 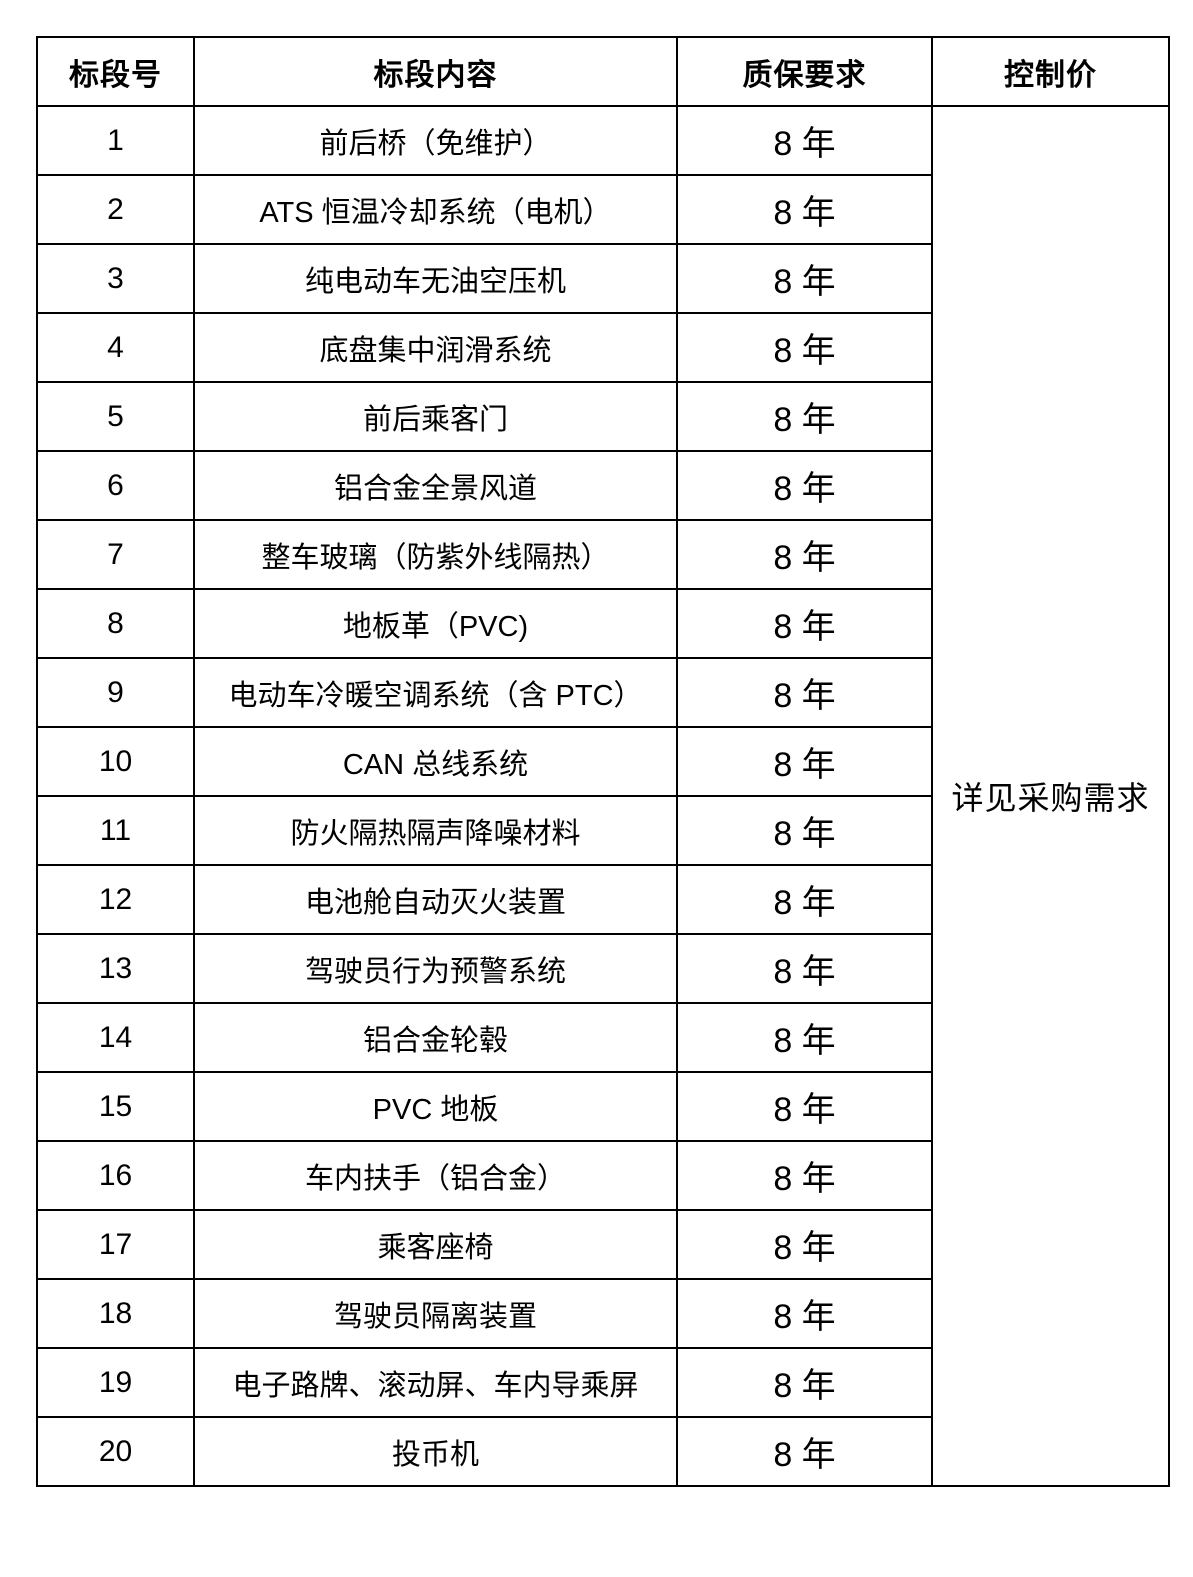 I want to click on section-number-cell: 14, so click(x=115, y=1037).